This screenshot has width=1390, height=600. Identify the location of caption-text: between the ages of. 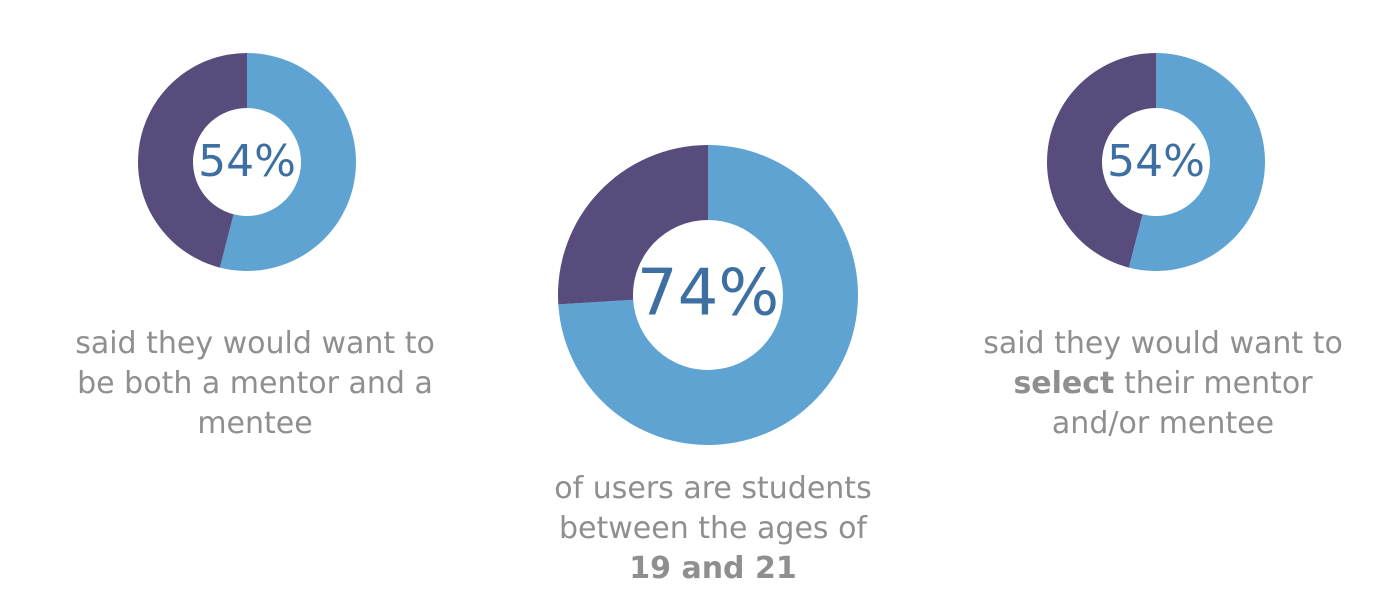
(713, 528).